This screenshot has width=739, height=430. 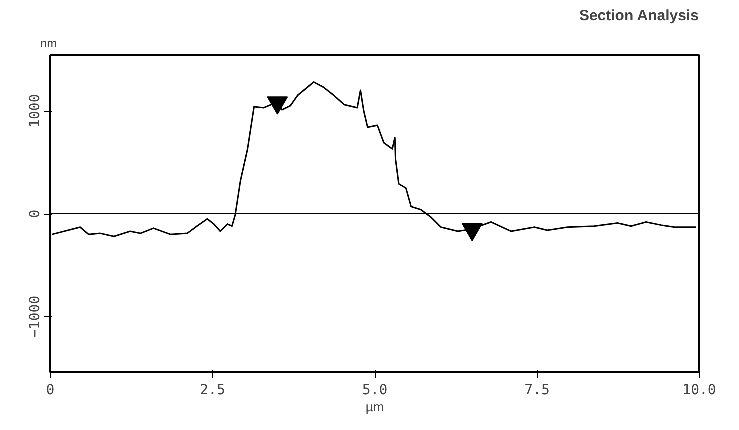 What do you see at coordinates (639, 16) in the screenshot?
I see `chart-title: Section Analysis` at bounding box center [639, 16].